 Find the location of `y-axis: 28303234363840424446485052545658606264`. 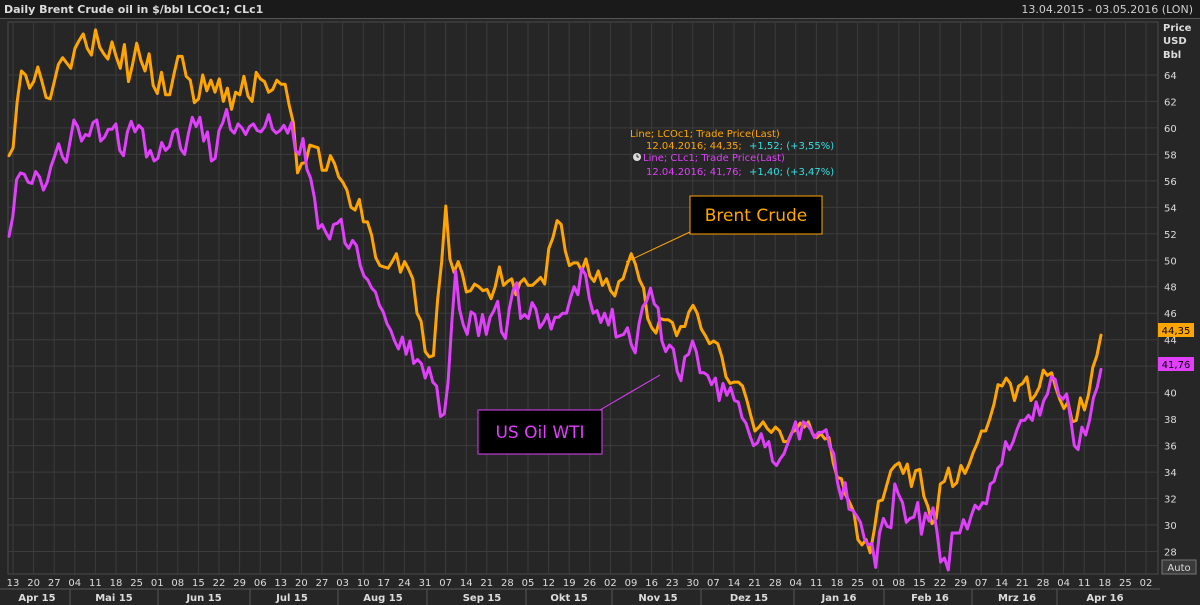

y-axis: 28303234363840424446485052545658606264 is located at coordinates (1170, 315).